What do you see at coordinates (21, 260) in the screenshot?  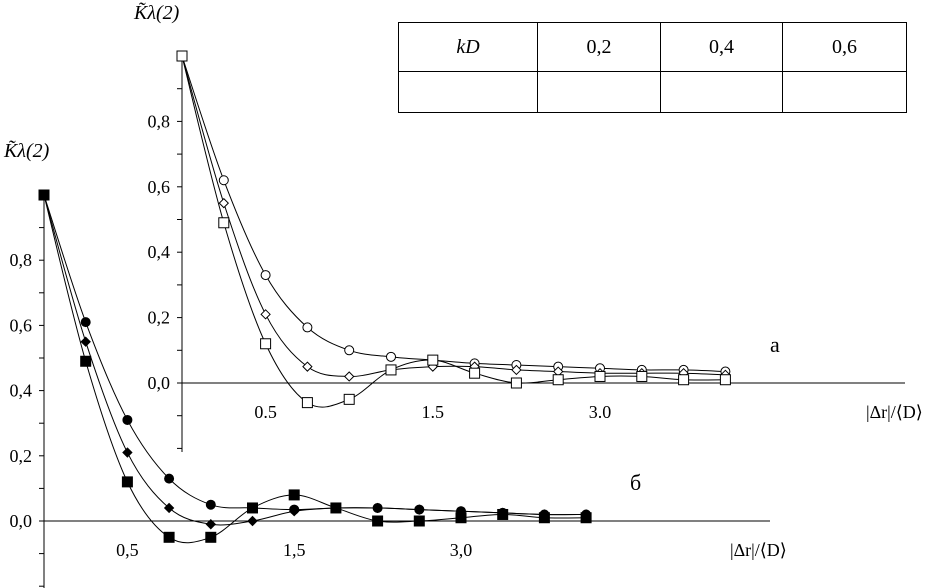 I see `panel-b-y-tick-label: 0,8` at bounding box center [21, 260].